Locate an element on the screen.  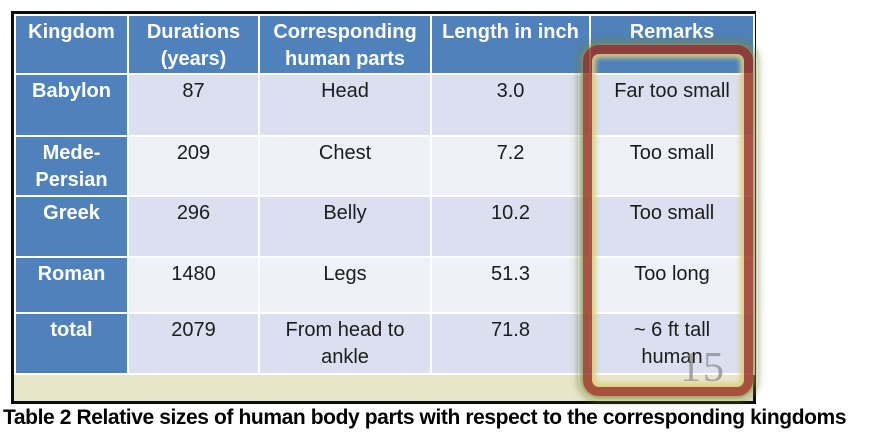
col-header-human-parts: Corresponding human parts is located at coordinates (345, 44).